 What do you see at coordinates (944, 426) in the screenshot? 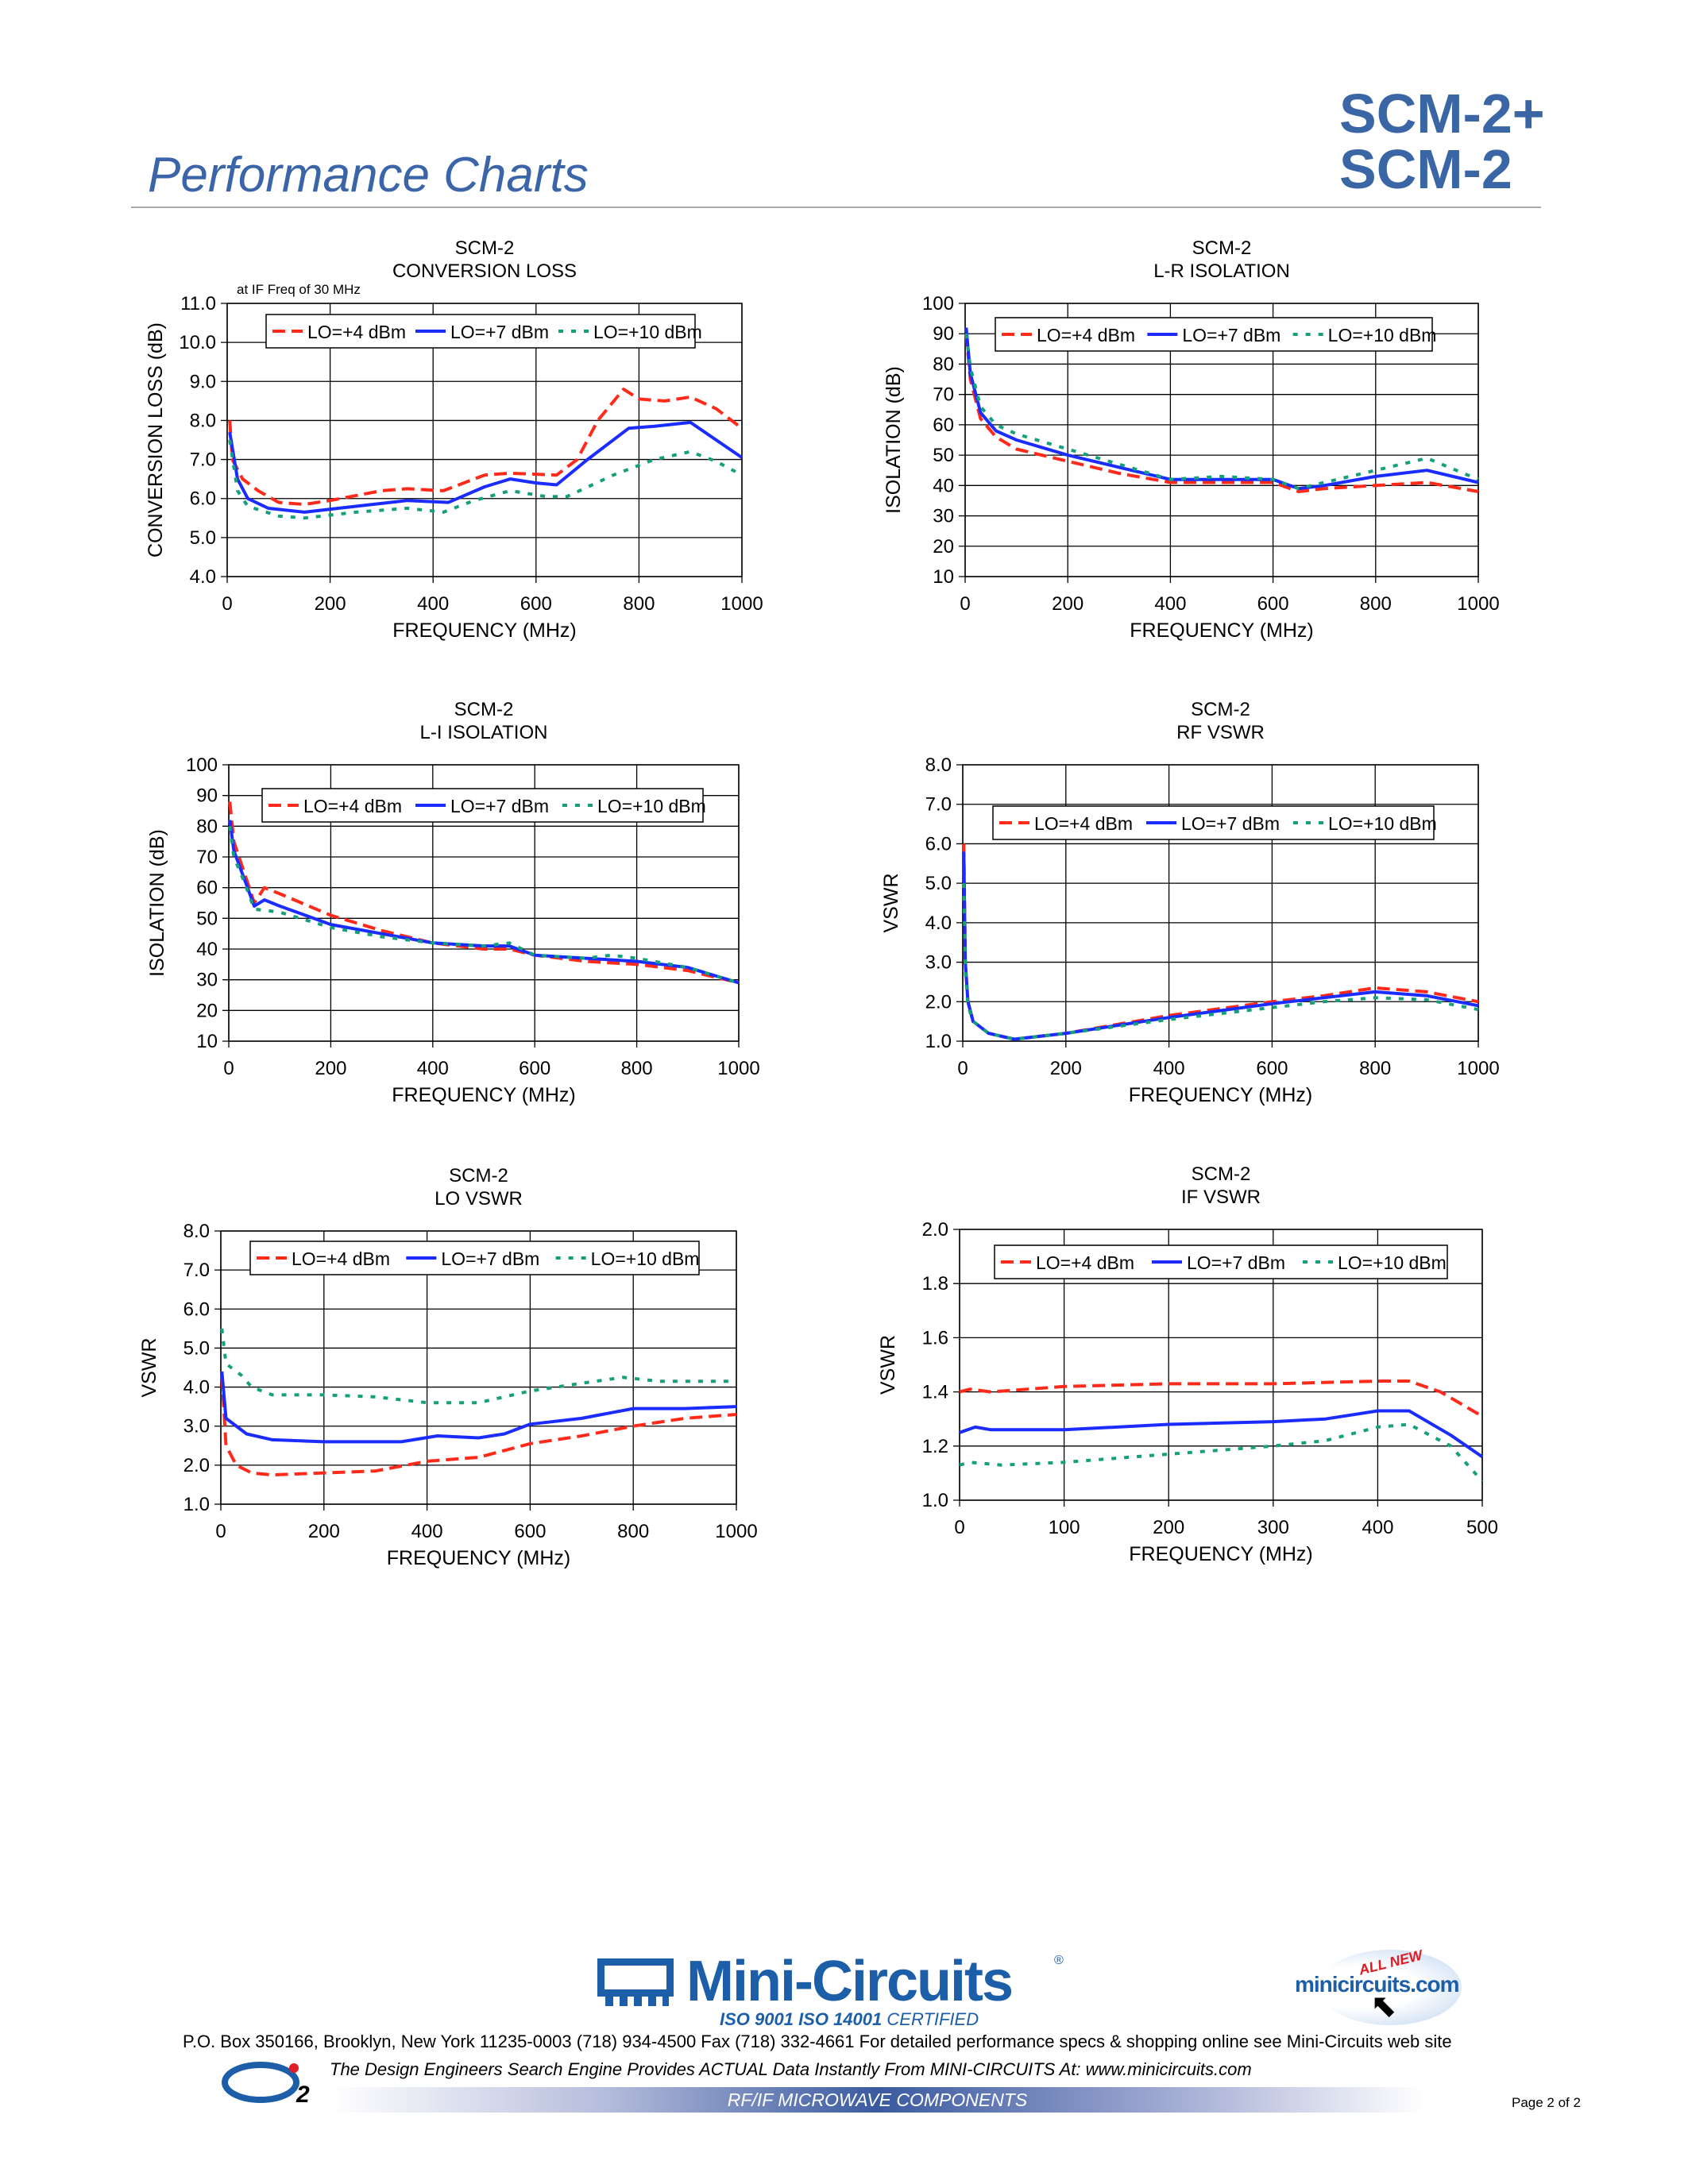
I see `y-tick-label: 60` at bounding box center [944, 426].